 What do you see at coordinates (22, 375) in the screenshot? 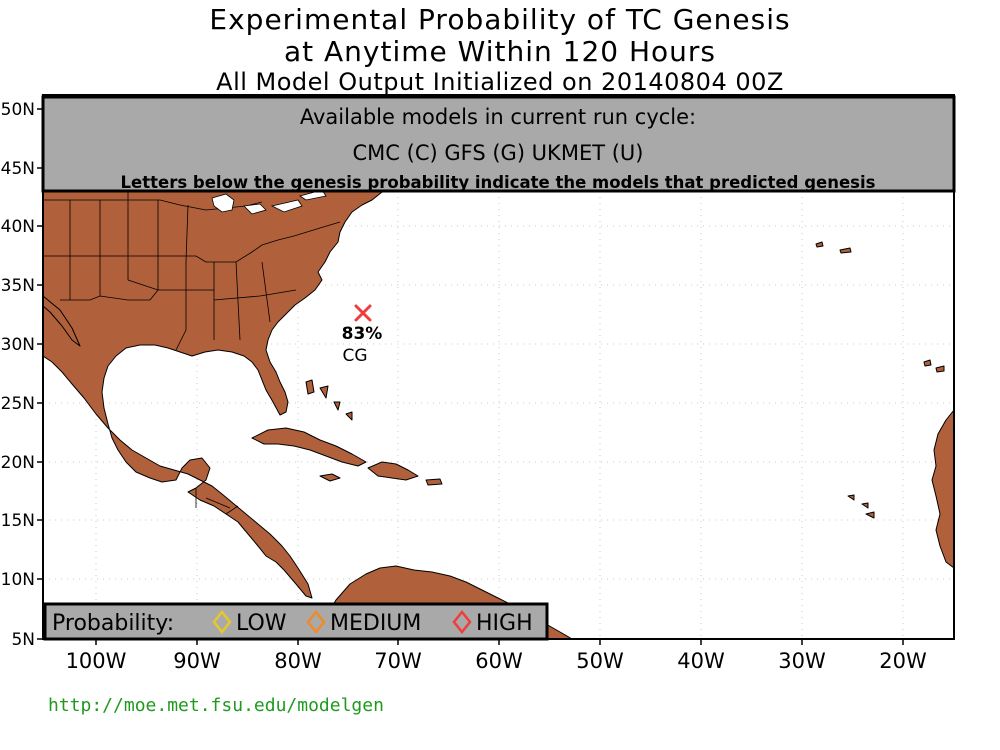
I see `latitude-axis: 5N 10N 15N 20N 25N 30N 35N 40N 45N 50N` at bounding box center [22, 375].